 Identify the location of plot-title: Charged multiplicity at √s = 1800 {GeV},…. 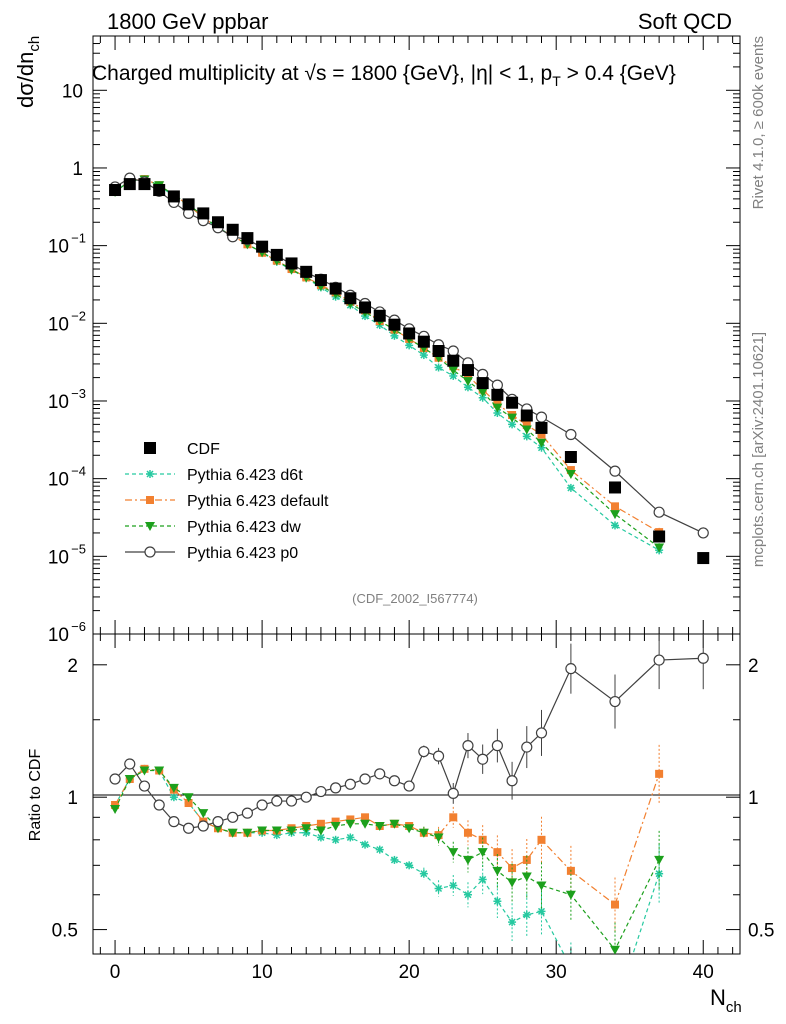
(384, 75).